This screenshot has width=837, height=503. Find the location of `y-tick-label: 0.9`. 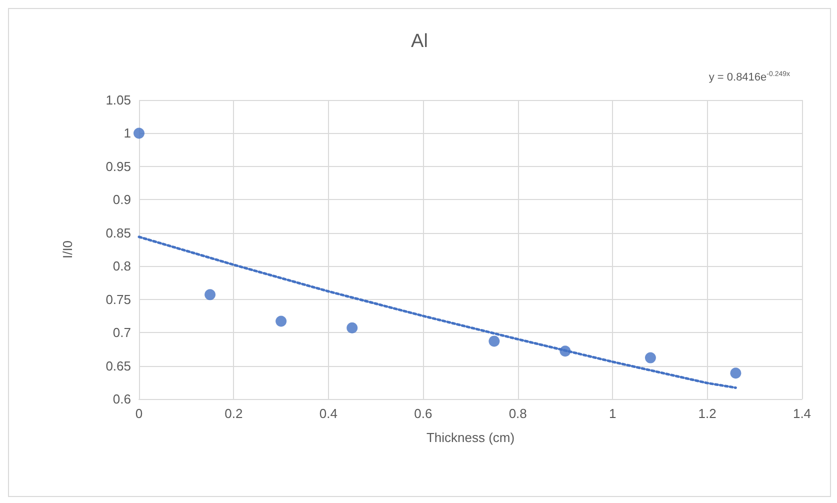

y-tick-label: 0.9 is located at coordinates (121, 200).